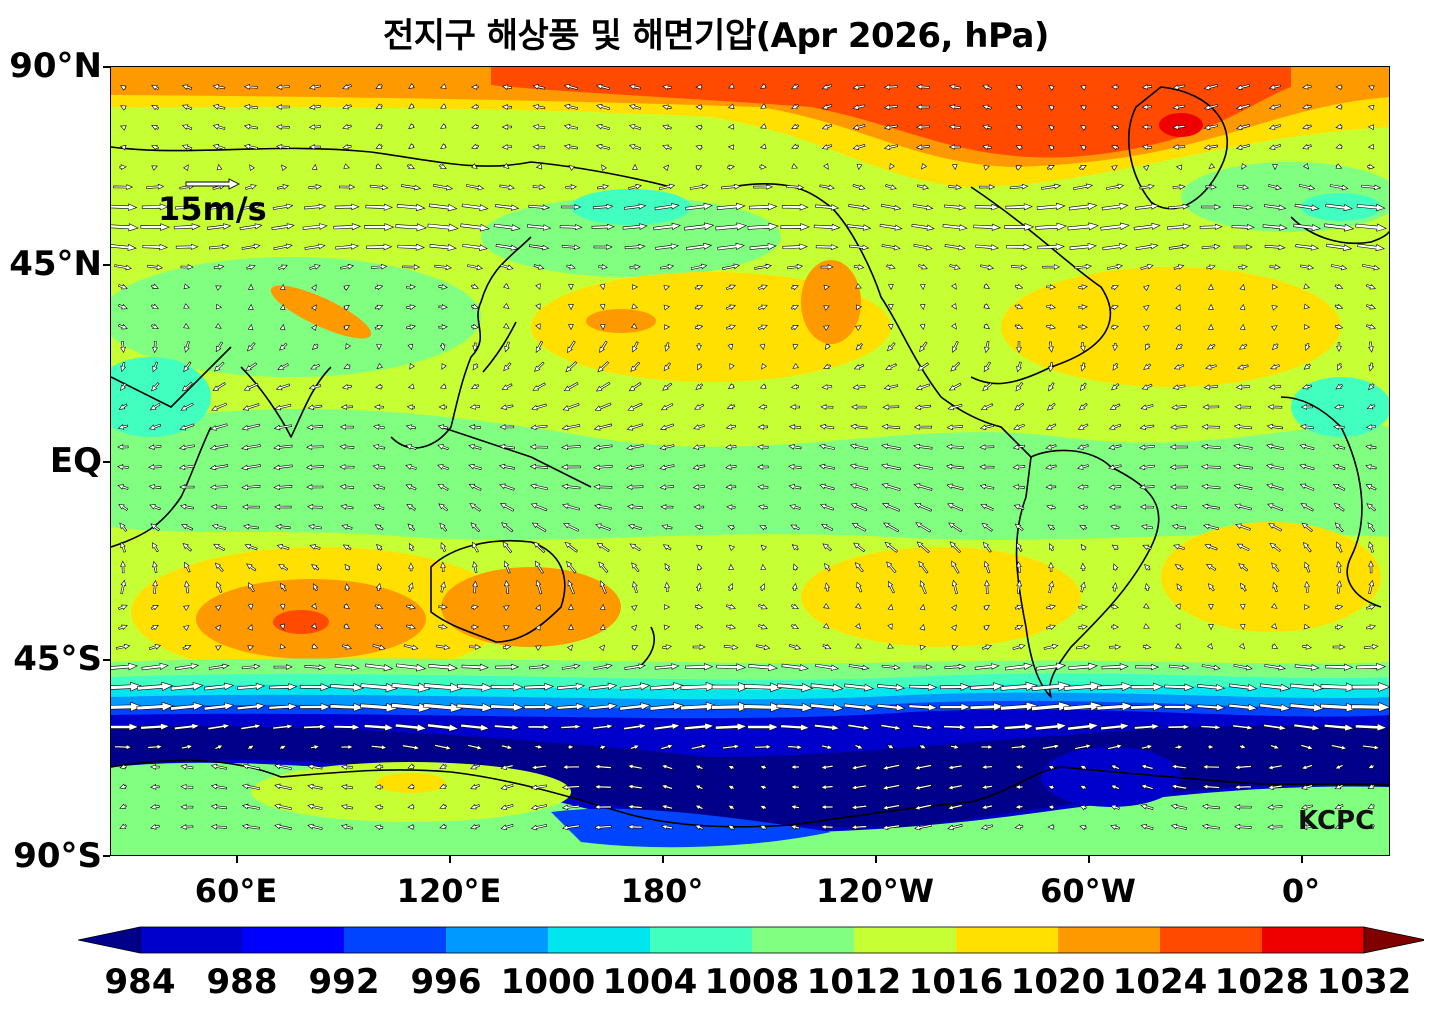  What do you see at coordinates (242, 982) in the screenshot?
I see `colorbar-tick-label: 988` at bounding box center [242, 982].